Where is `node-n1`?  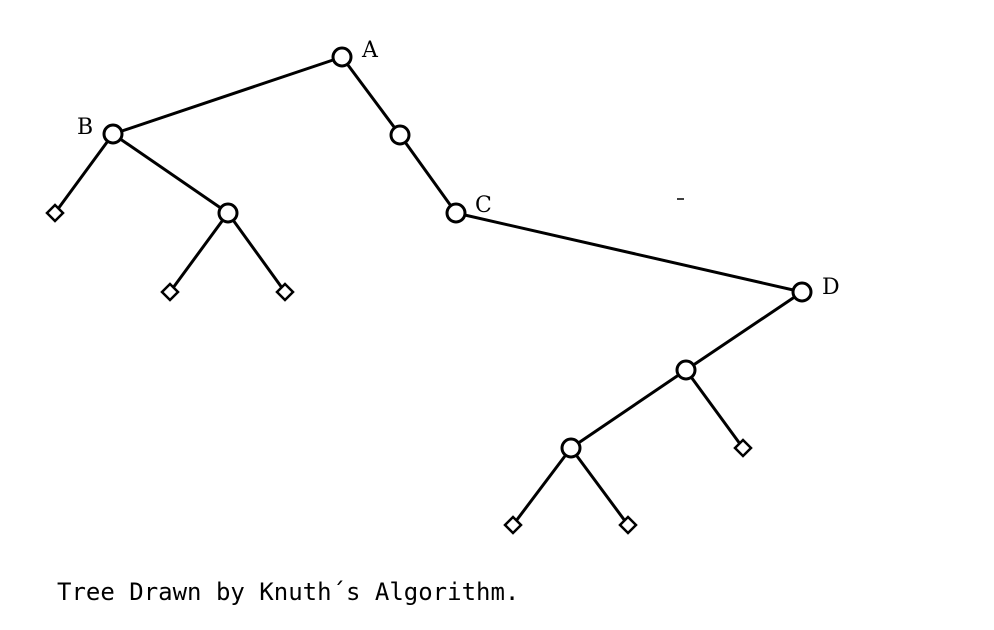
node-n1 is located at coordinates (400, 135).